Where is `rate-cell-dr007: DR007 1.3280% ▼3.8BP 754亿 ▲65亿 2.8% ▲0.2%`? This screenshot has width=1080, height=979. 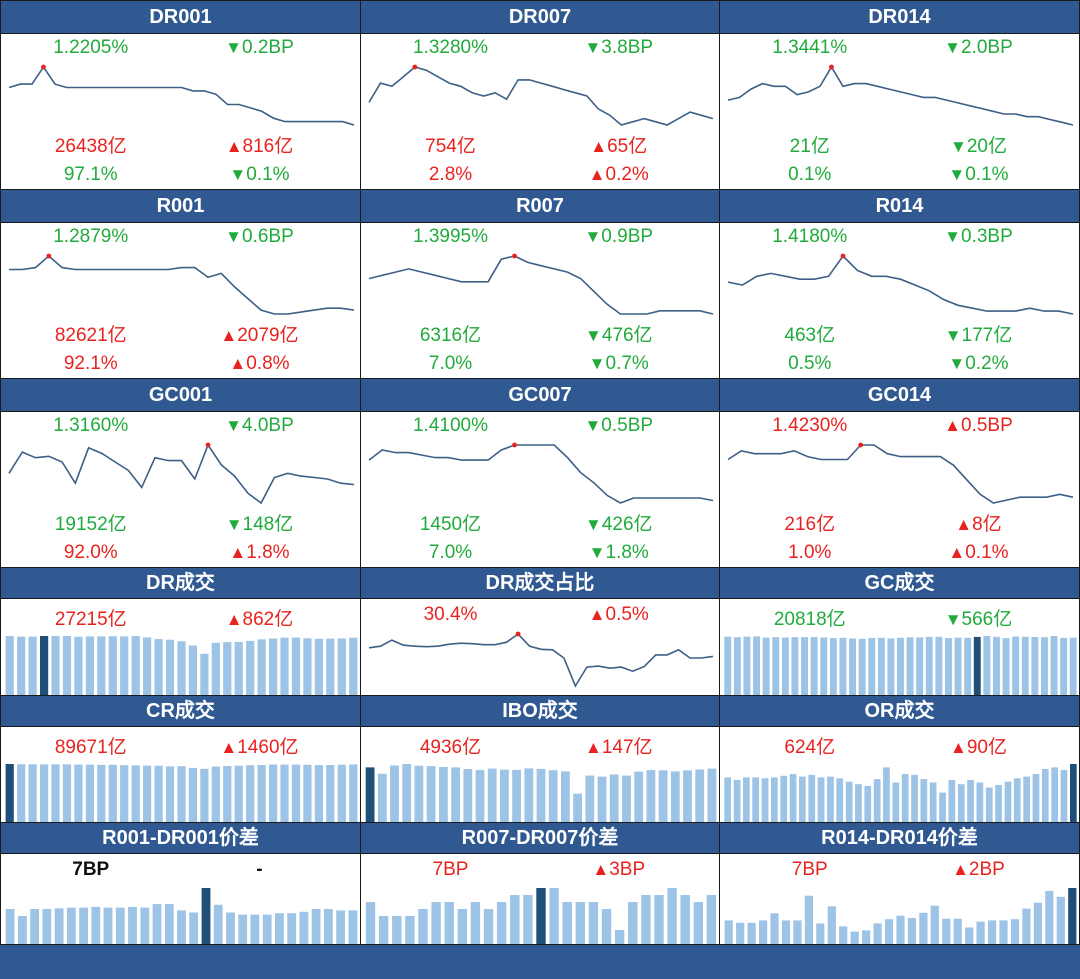
rate-cell-dr007: DR007 1.3280% ▼3.8BP 754亿 ▲65亿 2.8% ▲0.2% is located at coordinates (540, 95).